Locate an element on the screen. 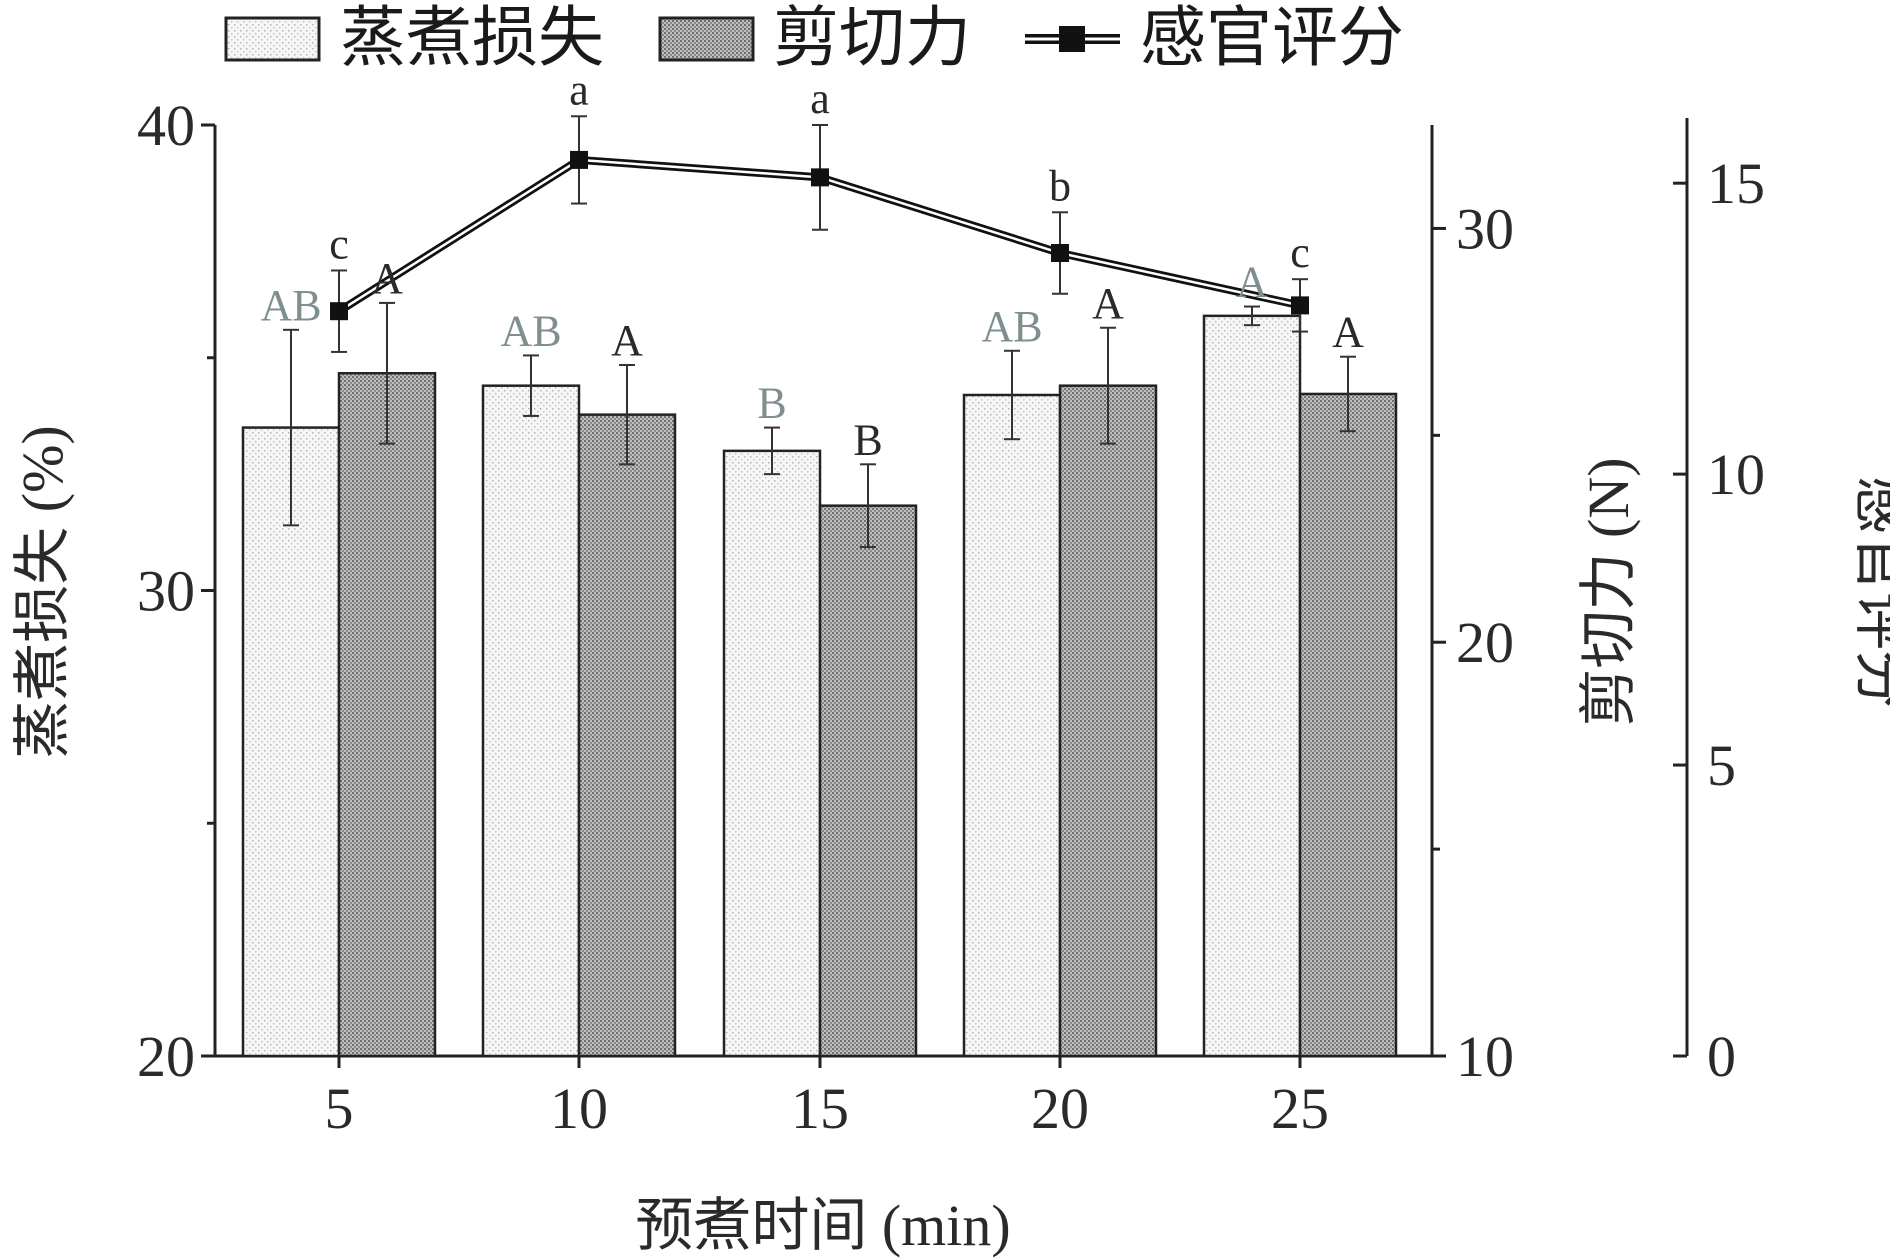 The width and height of the screenshot is (1890, 1259). x-tick-label-5: 5 is located at coordinates (339, 1108).